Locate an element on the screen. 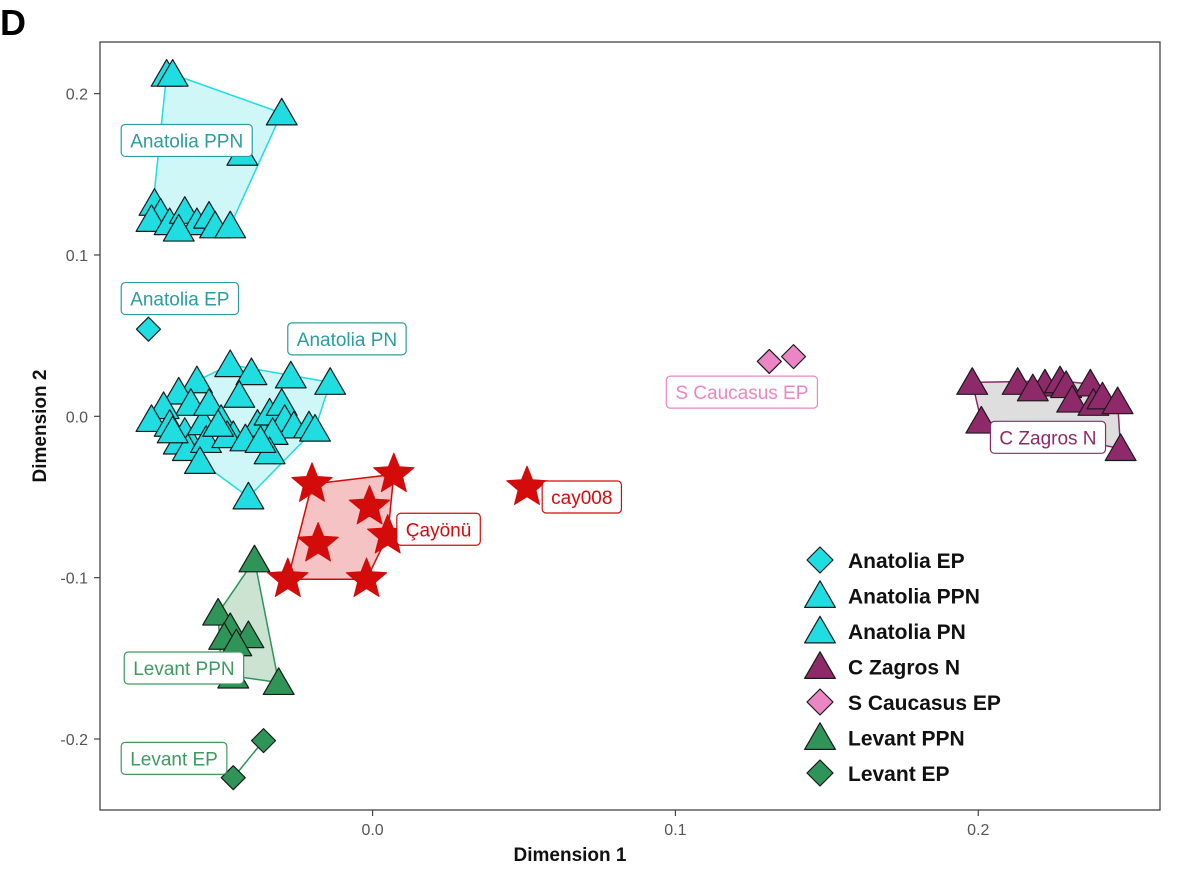 The height and width of the screenshot is (876, 1200). label-text-anatolia-ppn: Anatolia PPN is located at coordinates (186, 141).